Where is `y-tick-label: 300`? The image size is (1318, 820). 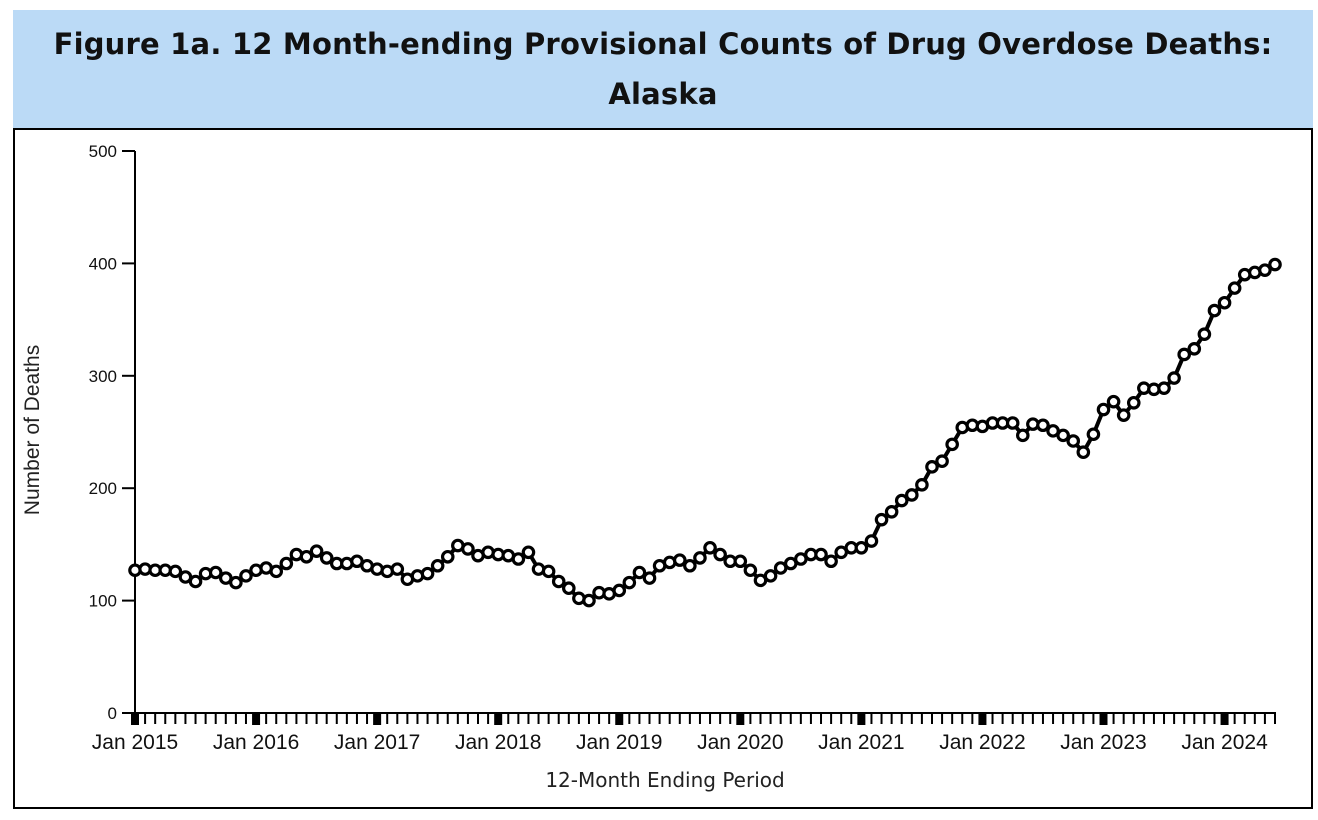
y-tick-label: 300 is located at coordinates (103, 376).